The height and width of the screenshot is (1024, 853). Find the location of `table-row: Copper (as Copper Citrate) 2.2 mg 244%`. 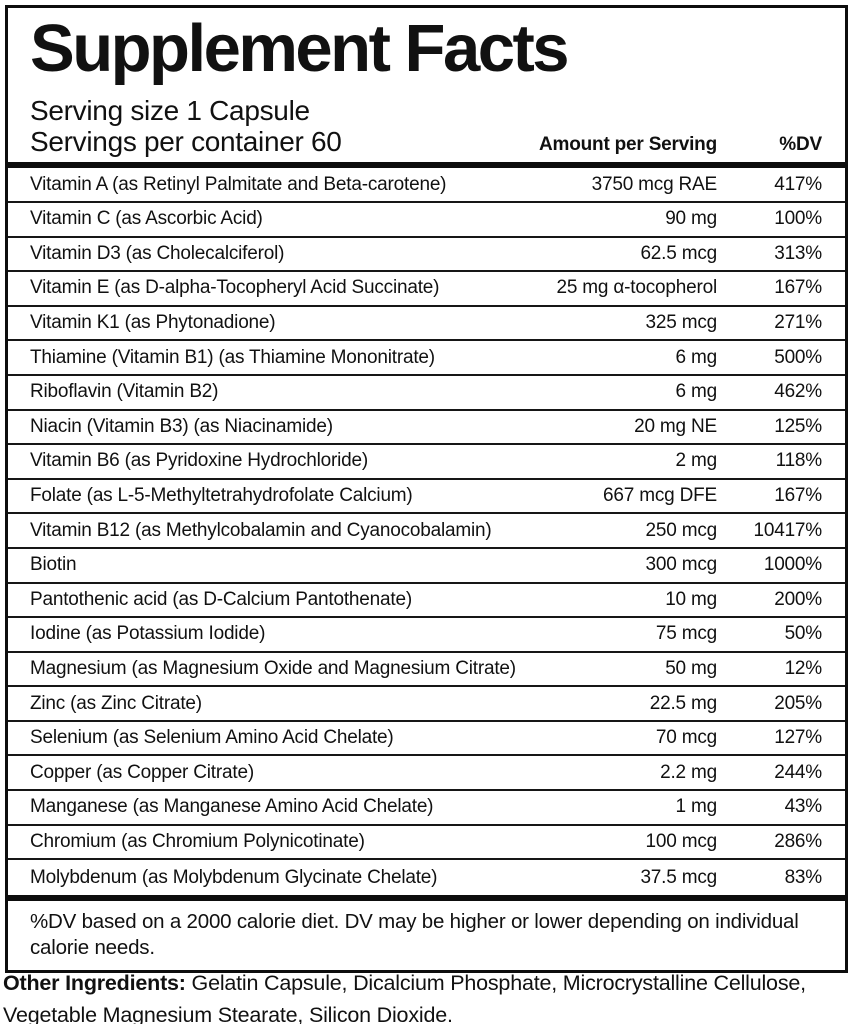

table-row: Copper (as Copper Citrate) 2.2 mg 244% is located at coordinates (426, 774).